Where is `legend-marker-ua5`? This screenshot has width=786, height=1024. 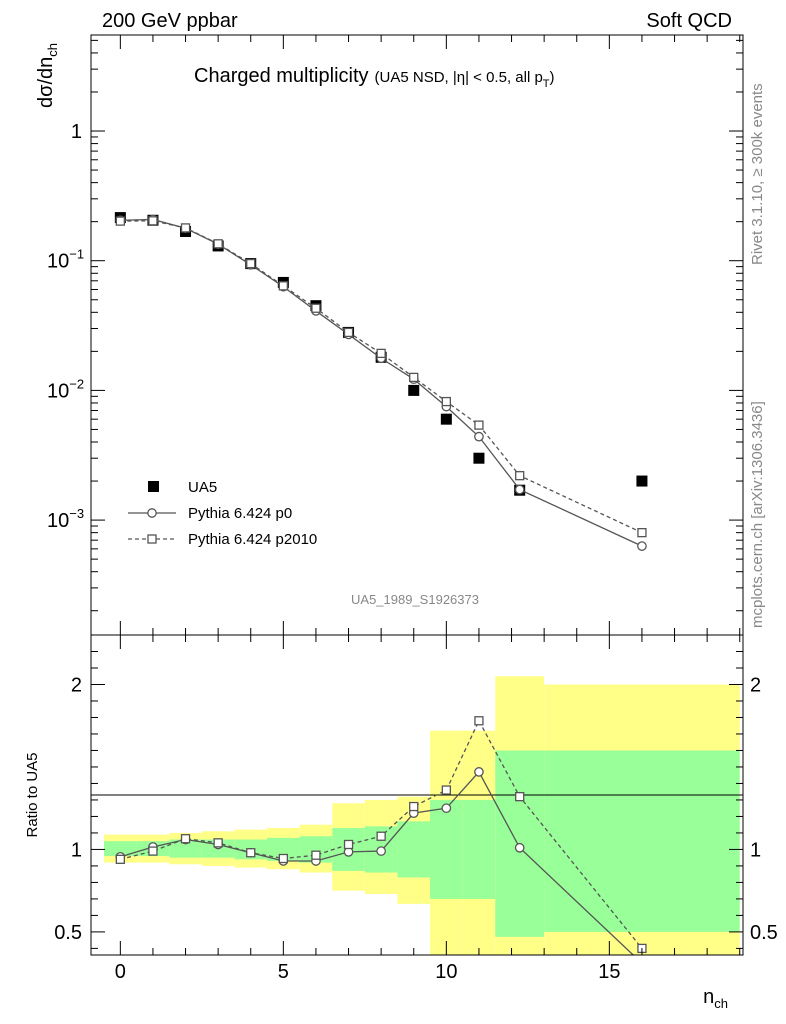
legend-marker-ua5 is located at coordinates (153, 486).